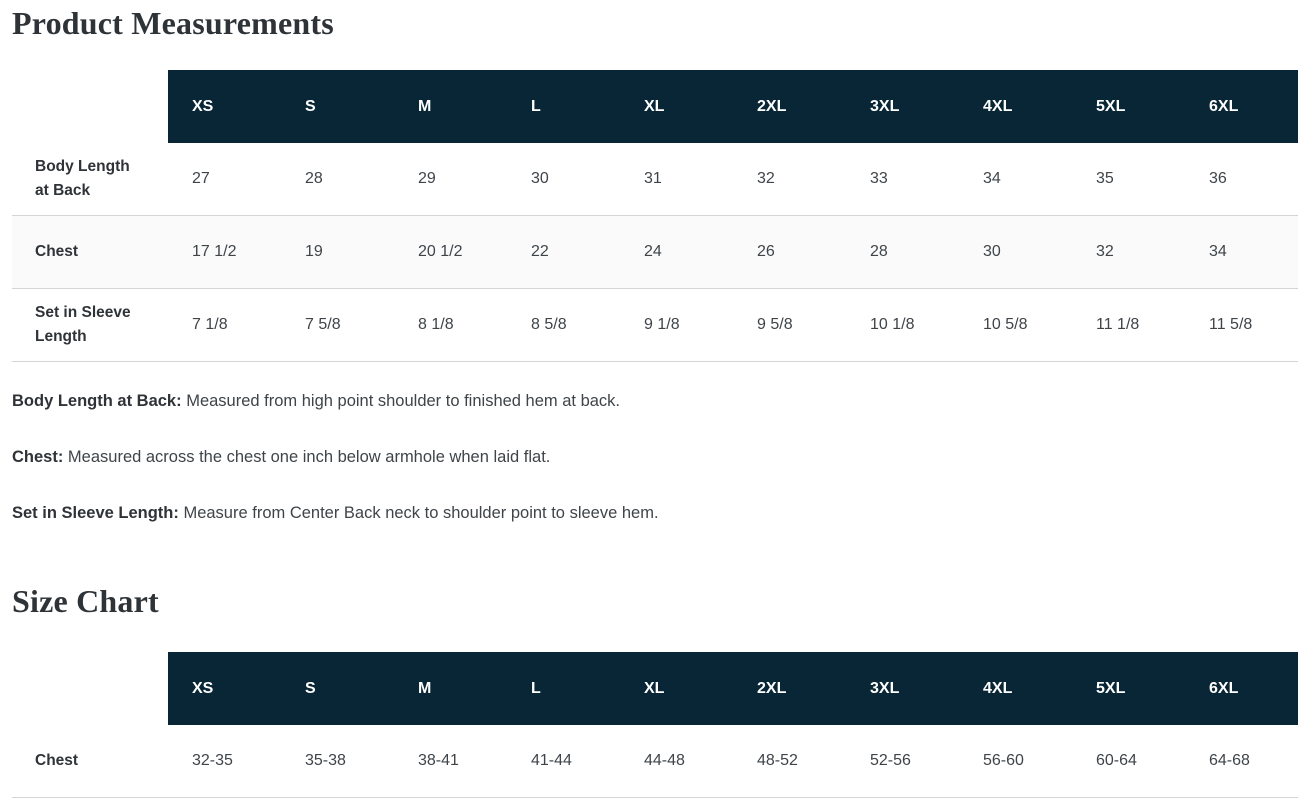 Image resolution: width=1298 pixels, height=808 pixels. Describe the element at coordinates (1005, 324) in the screenshot. I see `measurement-value: 10 5/8` at that location.